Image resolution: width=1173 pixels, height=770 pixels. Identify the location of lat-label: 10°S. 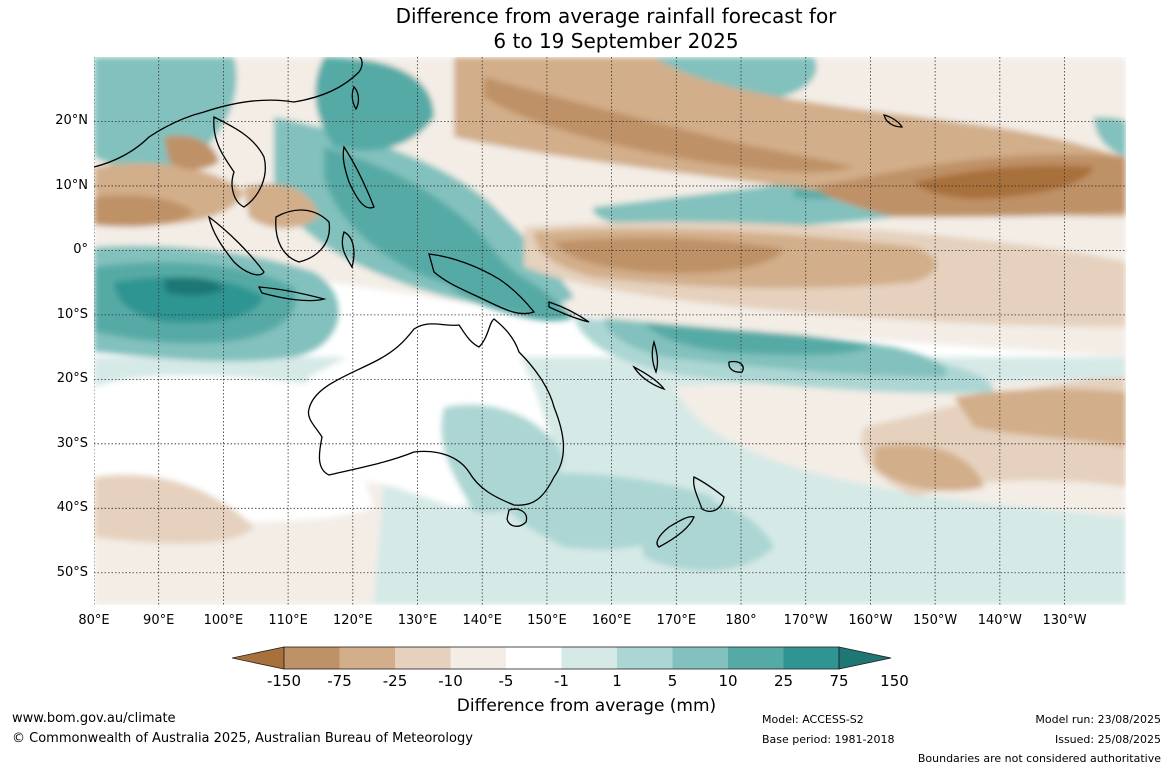
(72, 314).